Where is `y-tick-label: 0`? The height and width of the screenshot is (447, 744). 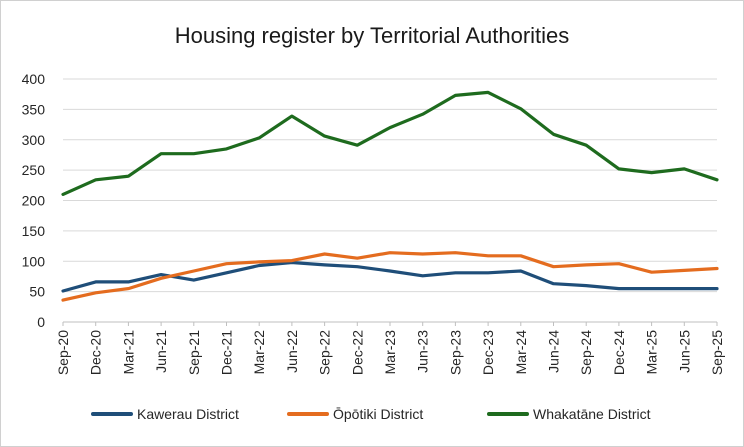 y-tick-label: 0 is located at coordinates (41, 322).